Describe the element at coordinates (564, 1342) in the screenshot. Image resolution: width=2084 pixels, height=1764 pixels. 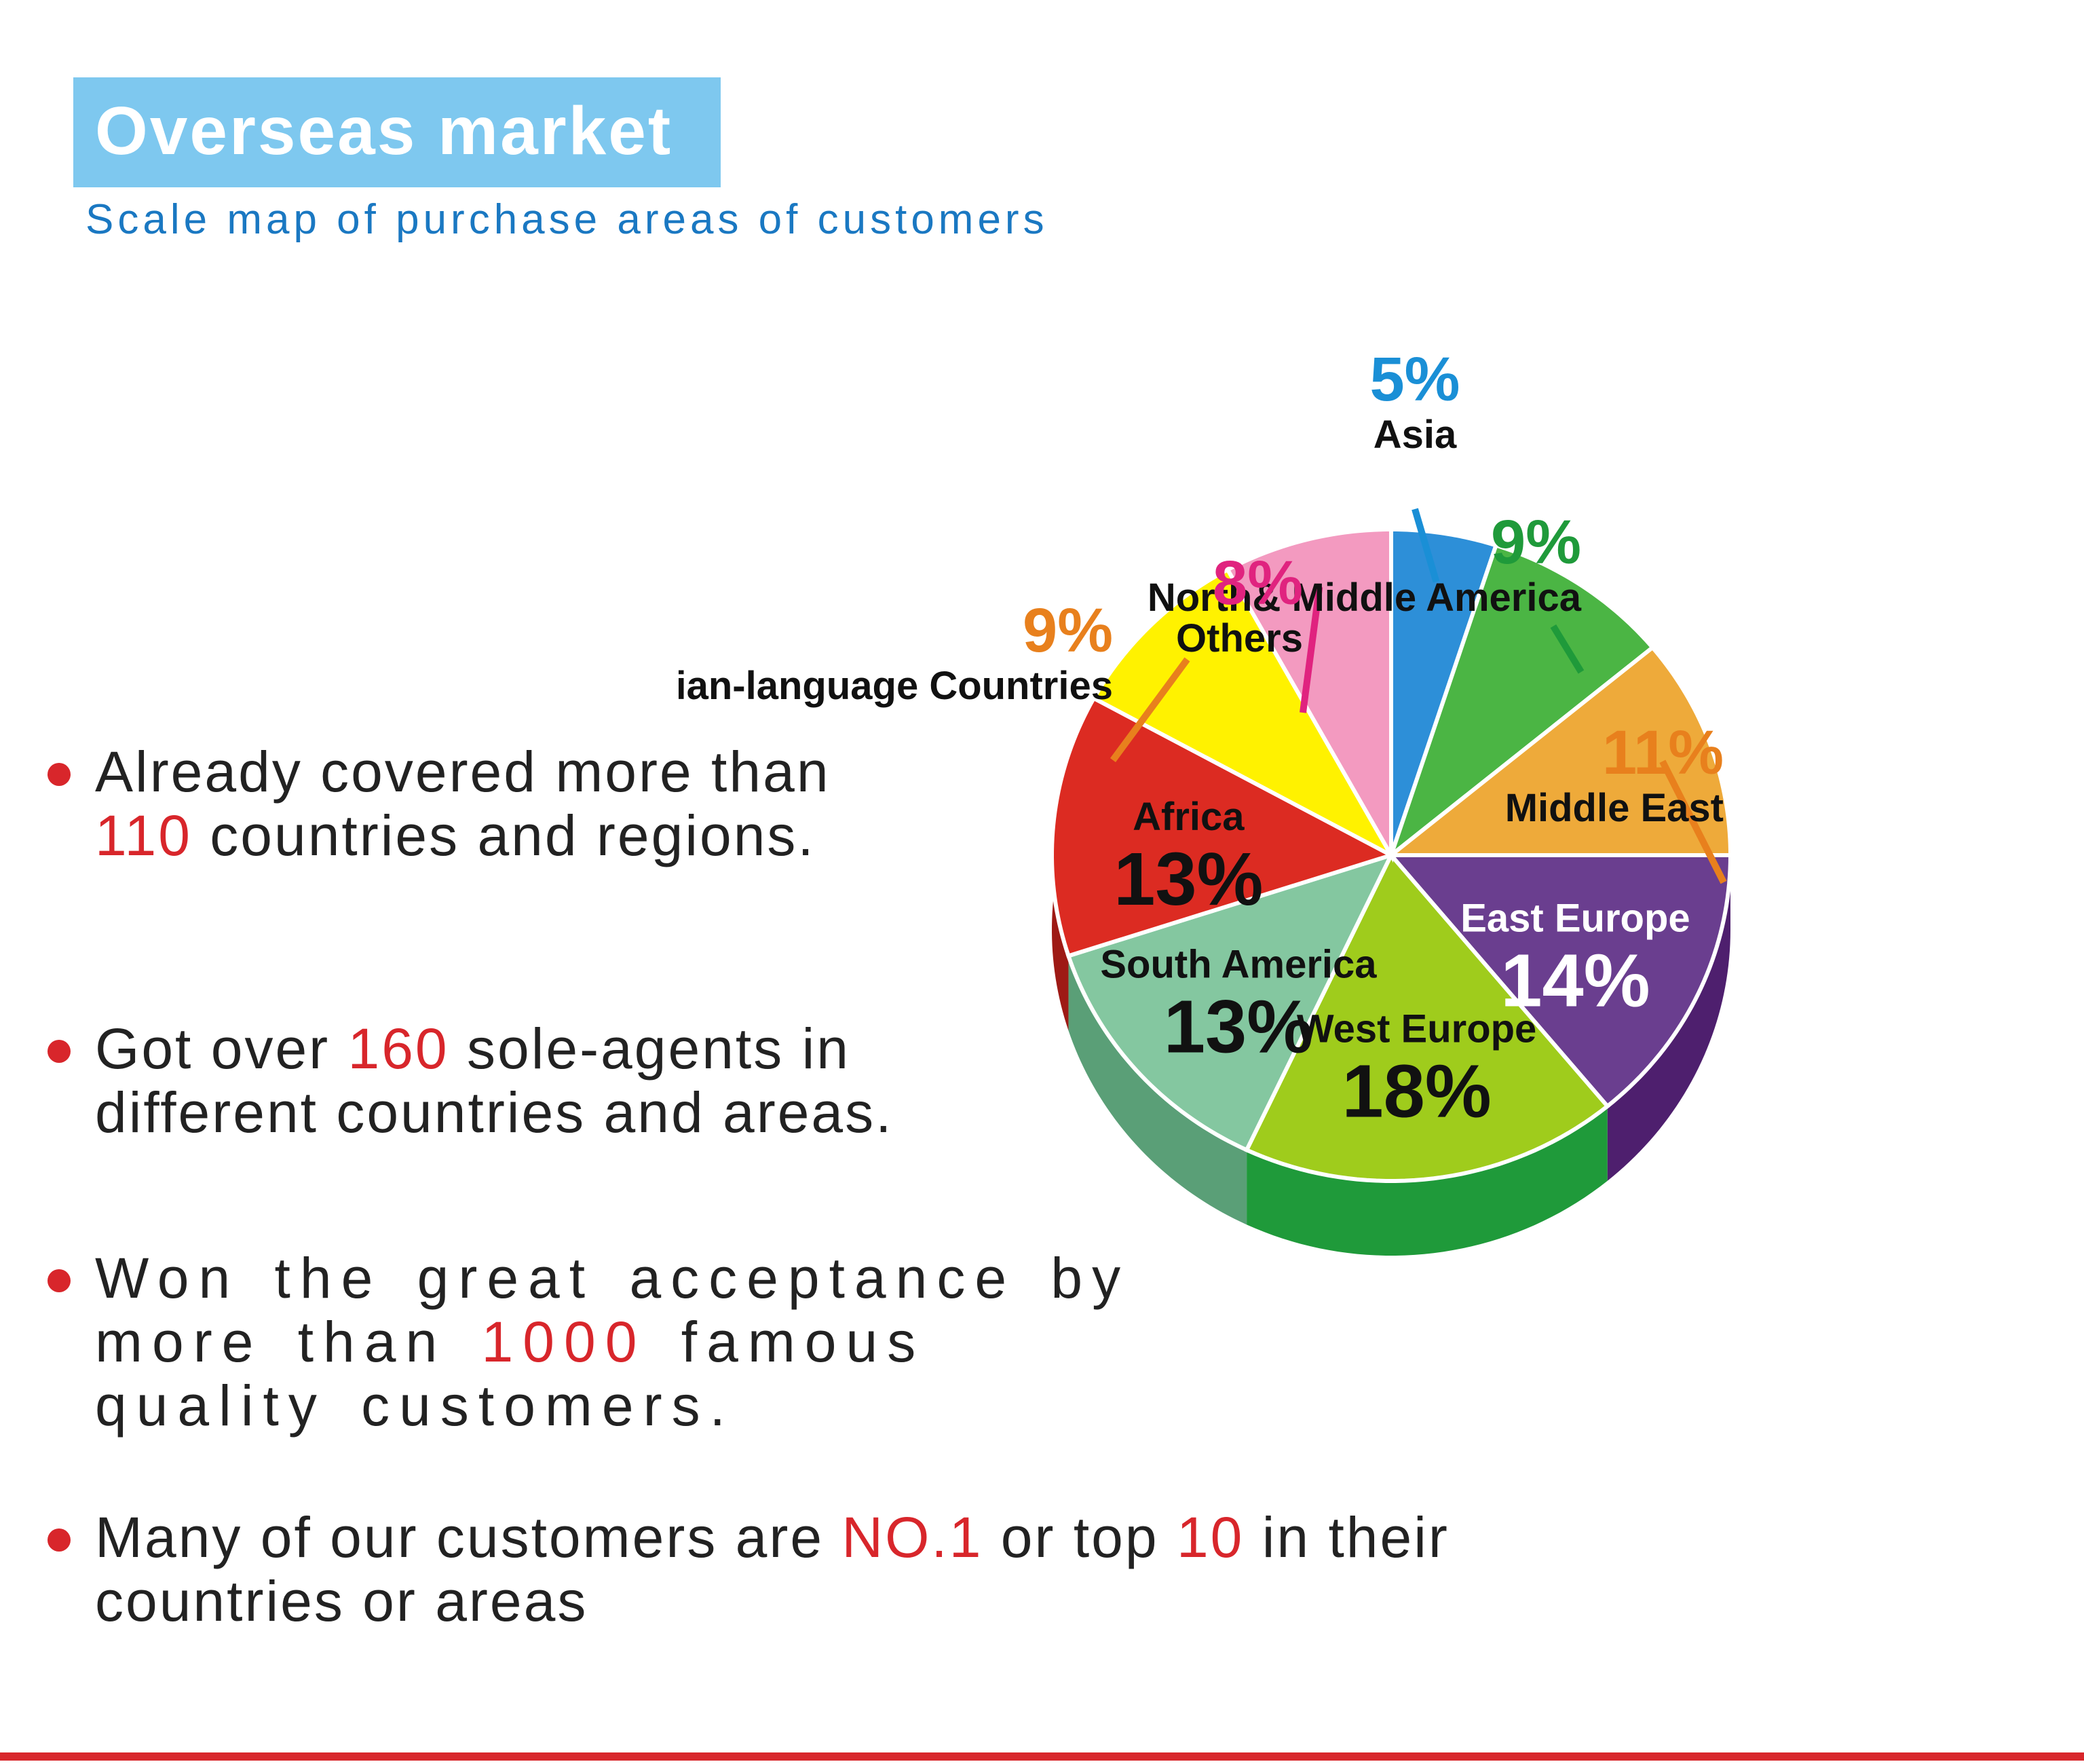
I see `highlight-number: 1000` at that location.